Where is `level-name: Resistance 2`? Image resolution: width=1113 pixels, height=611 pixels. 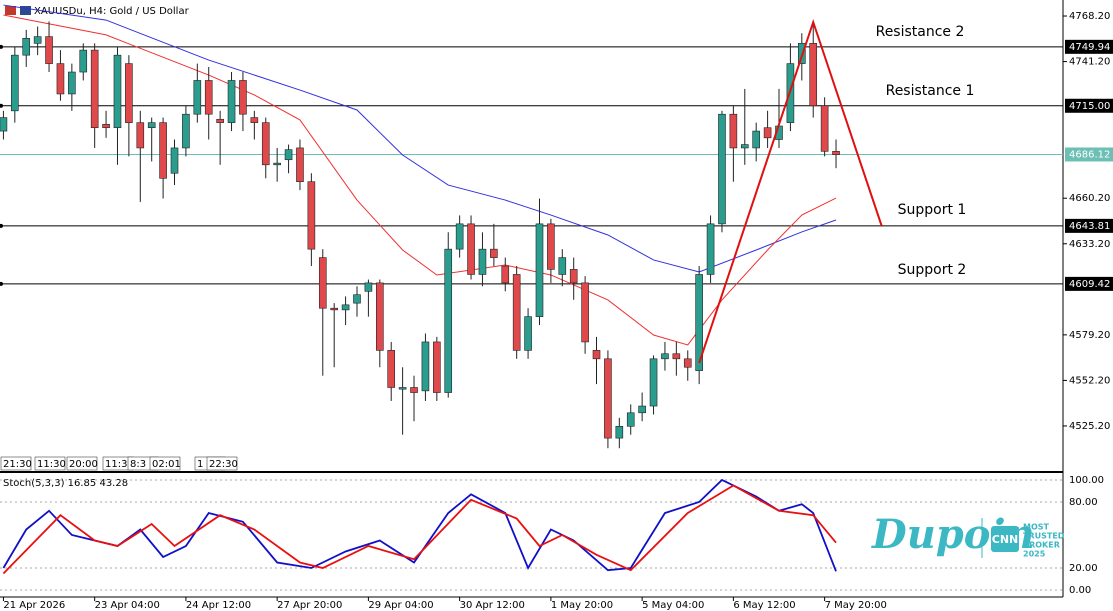 level-name: Resistance 2 is located at coordinates (920, 32).